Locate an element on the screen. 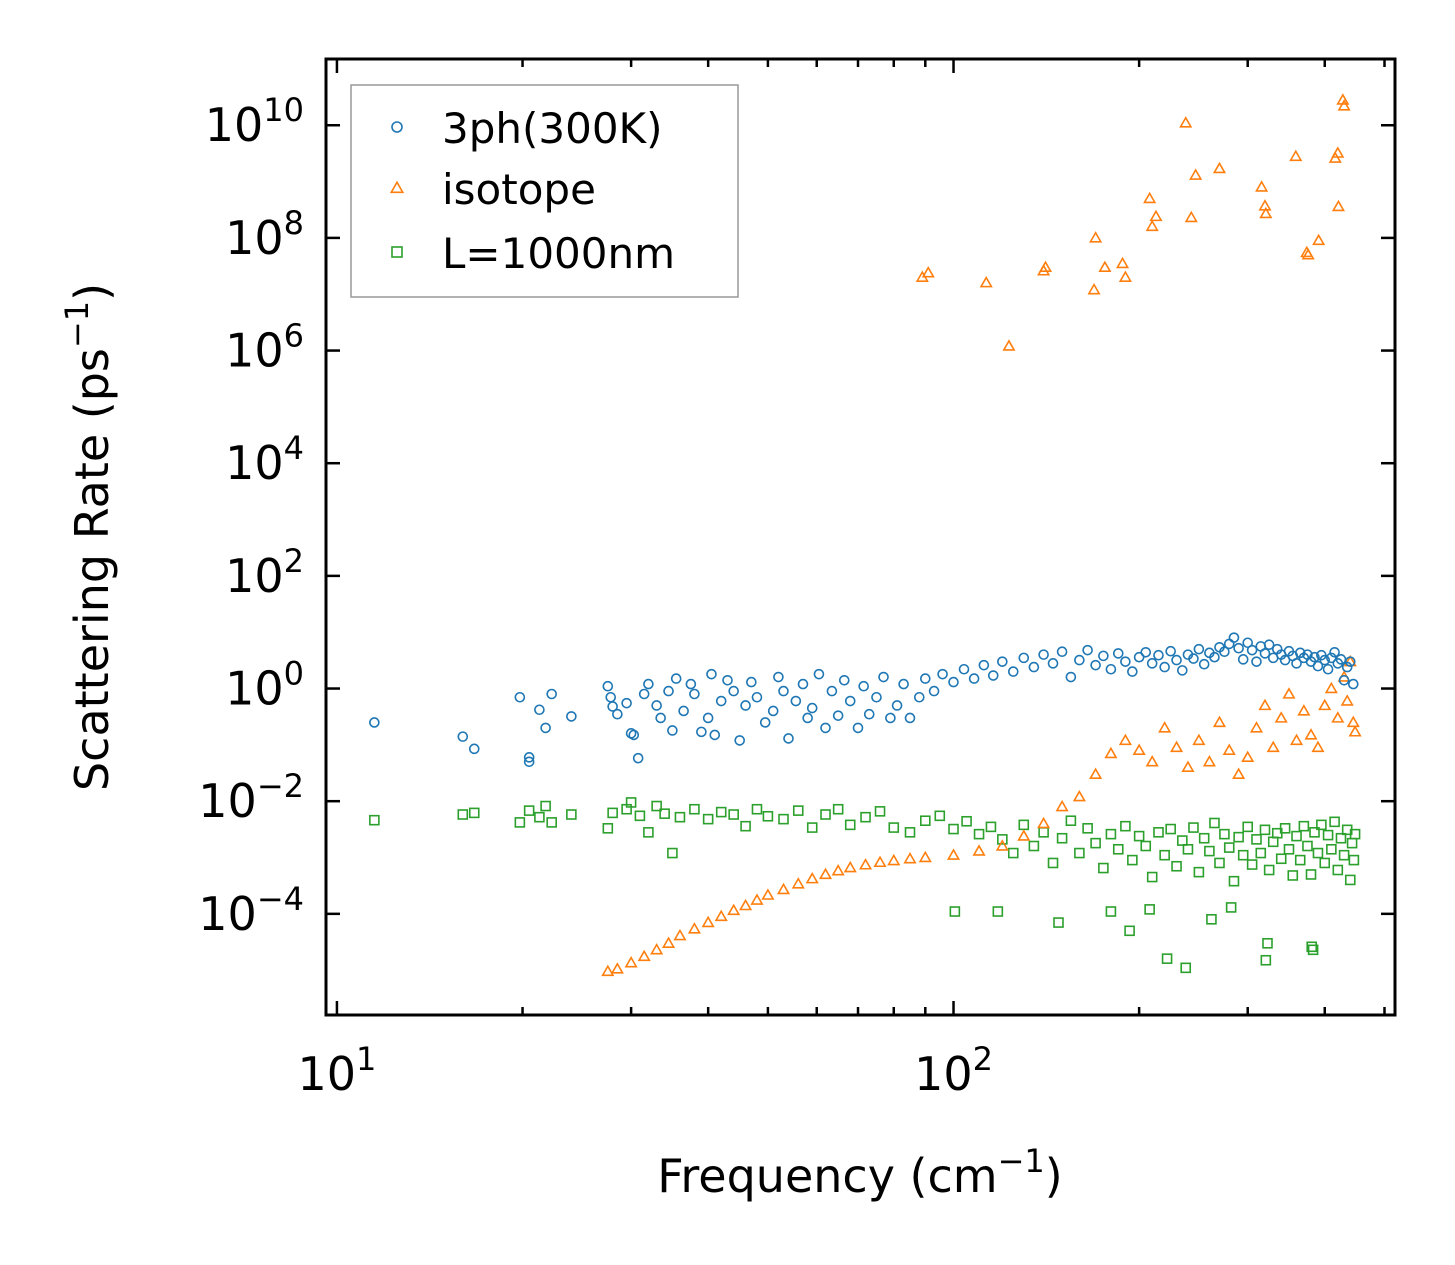 The height and width of the screenshot is (1265, 1455). series-square is located at coordinates (865, 885).